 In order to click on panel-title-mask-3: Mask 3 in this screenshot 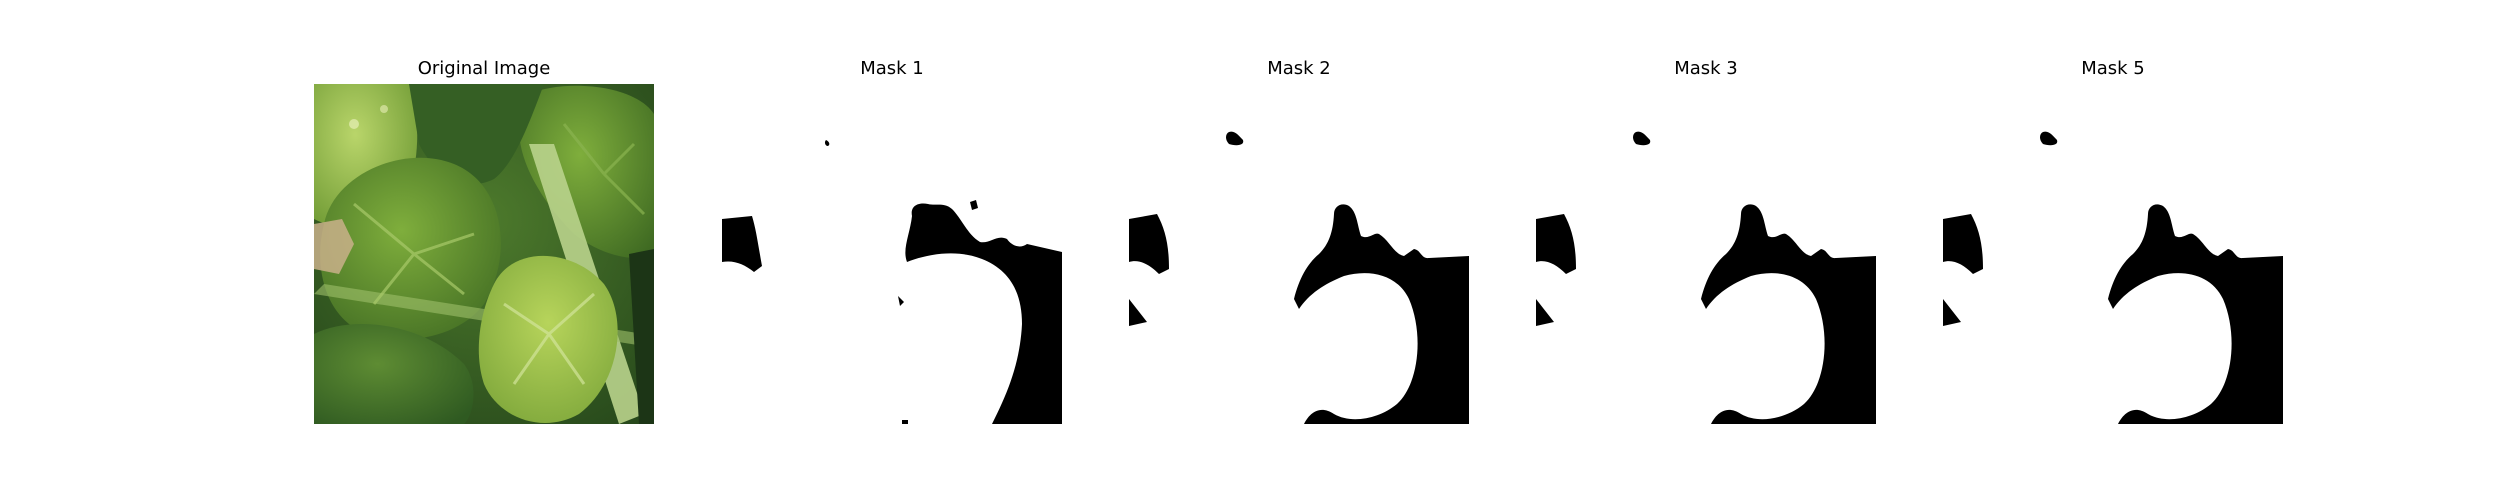, I will do `click(1706, 68)`.